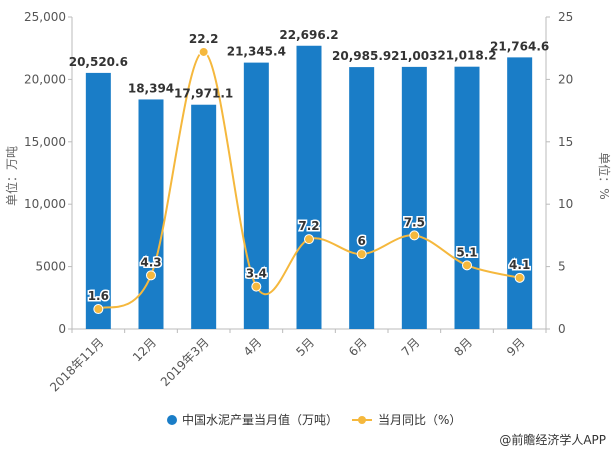  Describe the element at coordinates (358, 347) in the screenshot. I see `x-tick-label: 6月` at that location.